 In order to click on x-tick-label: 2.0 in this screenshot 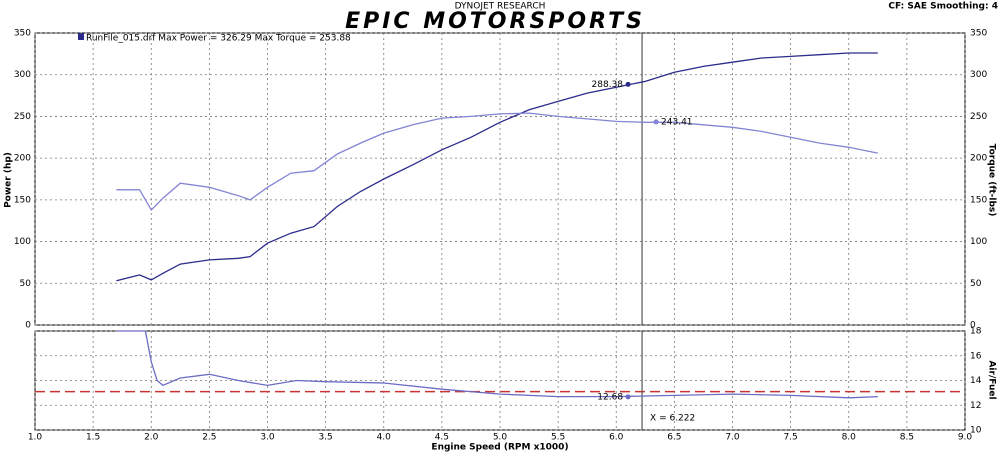, I will do `click(151, 438)`.